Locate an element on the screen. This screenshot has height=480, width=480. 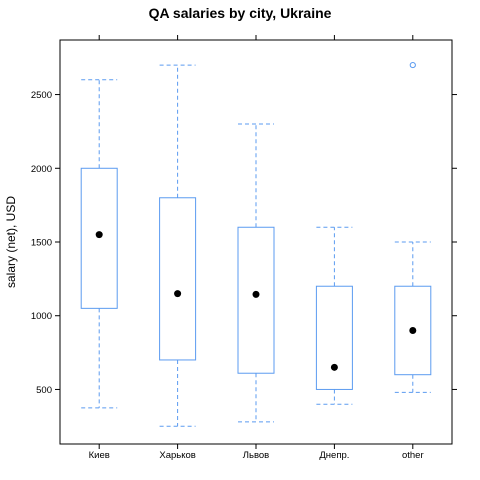
y-tick-label: 2000 is located at coordinates (41, 169).